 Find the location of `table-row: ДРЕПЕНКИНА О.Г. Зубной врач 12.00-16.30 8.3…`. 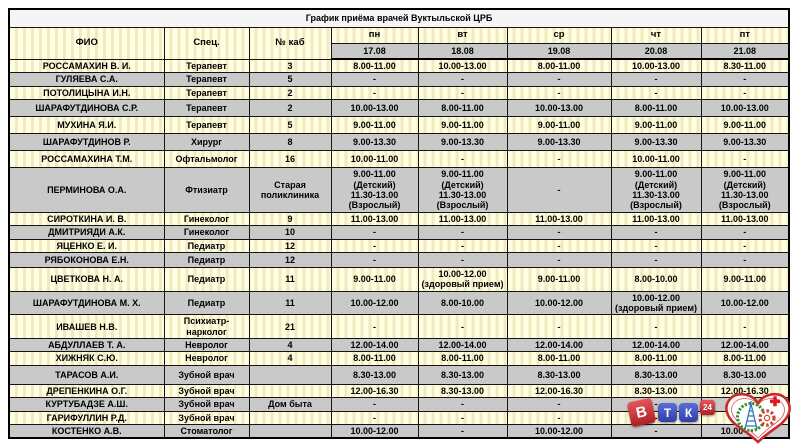

table-row: ДРЕПЕНКИНА О.Г. Зубной врач 12.00-16.30 8.3… is located at coordinates (399, 391).